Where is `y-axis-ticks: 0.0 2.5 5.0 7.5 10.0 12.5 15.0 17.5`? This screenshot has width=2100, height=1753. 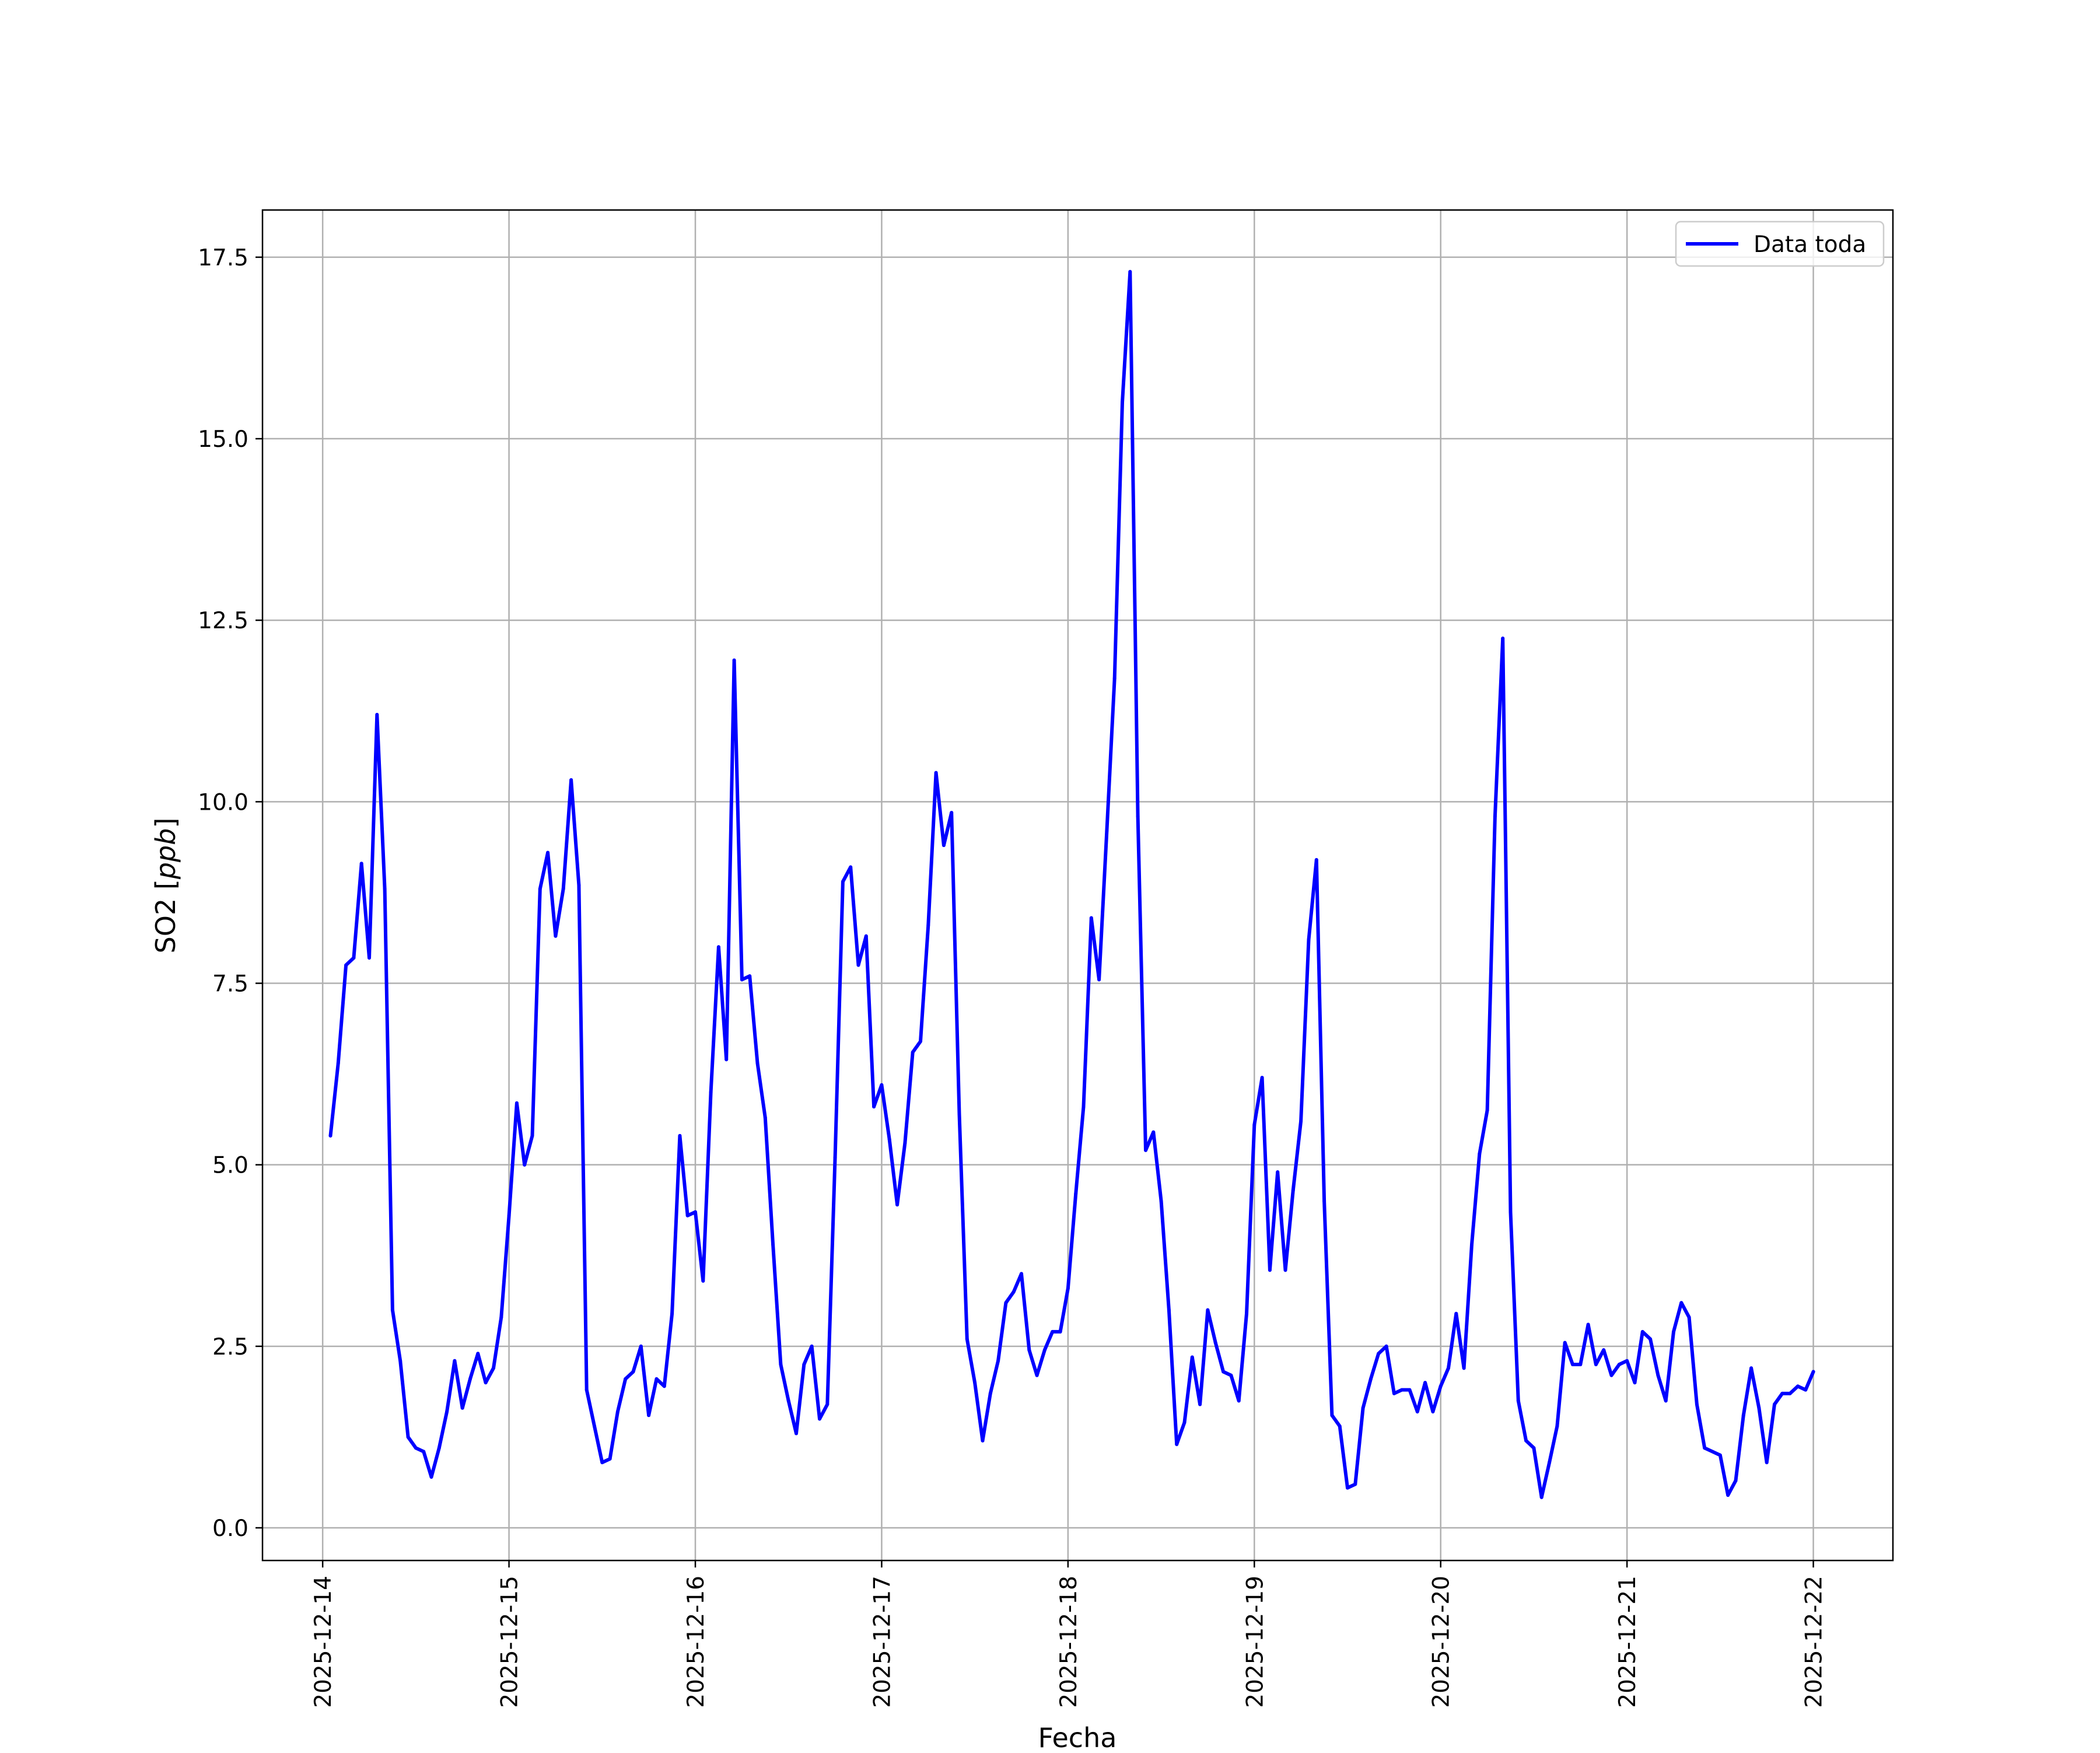 y-axis-ticks: 0.0 2.5 5.0 7.5 10.0 12.5 15.0 17.5 is located at coordinates (230, 893).